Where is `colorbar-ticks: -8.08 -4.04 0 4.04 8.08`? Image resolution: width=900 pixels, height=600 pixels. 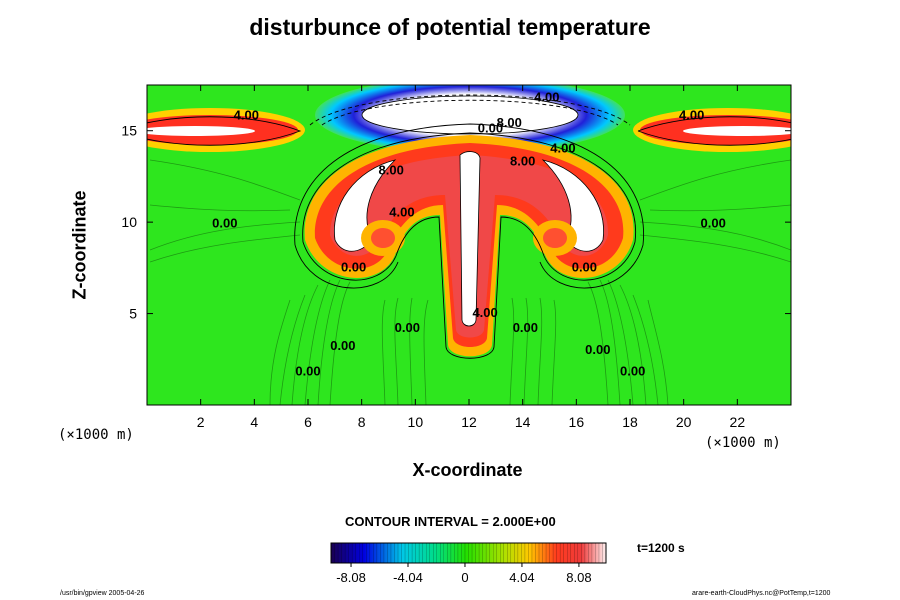 colorbar-ticks: -8.08 -4.04 0 4.04 8.08 is located at coordinates (464, 574).